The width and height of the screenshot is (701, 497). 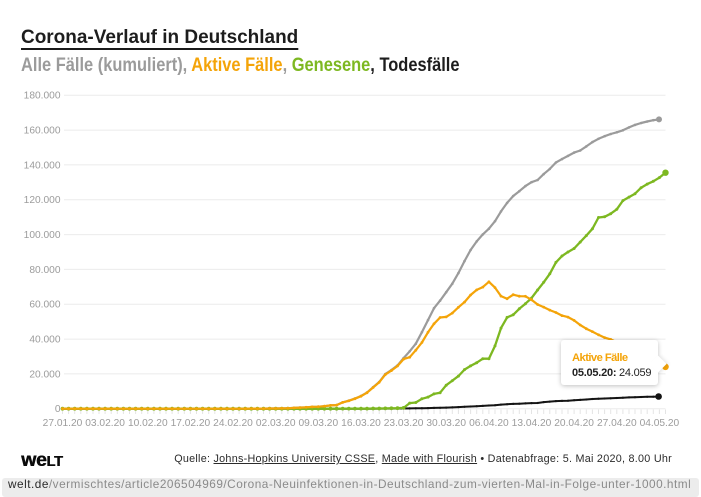 What do you see at coordinates (42, 235) in the screenshot?
I see `svg-text: 100.000` at bounding box center [42, 235].